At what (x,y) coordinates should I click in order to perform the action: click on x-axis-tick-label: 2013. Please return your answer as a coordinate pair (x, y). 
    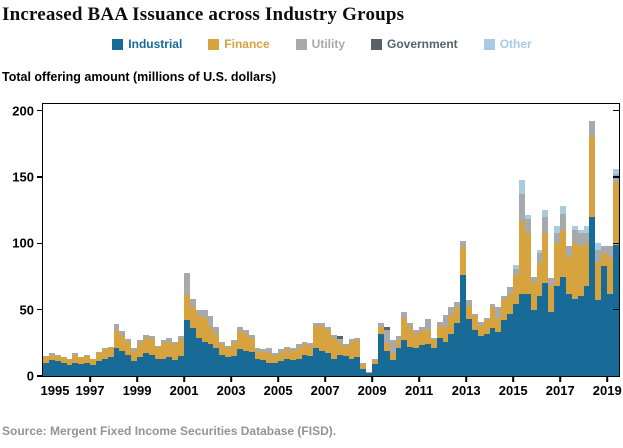
    Looking at the image, I should click on (466, 390).